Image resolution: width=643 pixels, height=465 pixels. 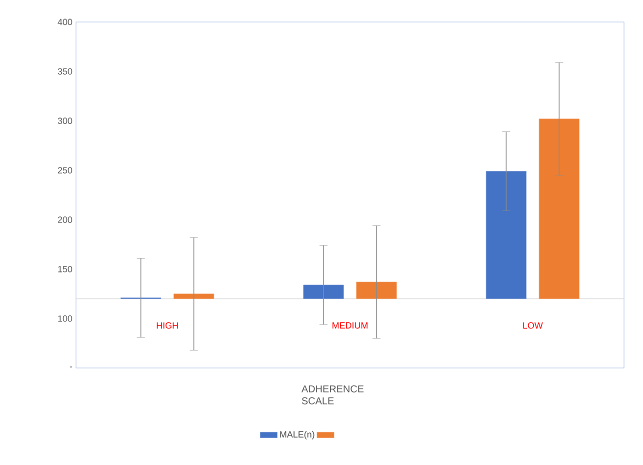 What do you see at coordinates (65, 71) in the screenshot?
I see `y-tick-label: 350` at bounding box center [65, 71].